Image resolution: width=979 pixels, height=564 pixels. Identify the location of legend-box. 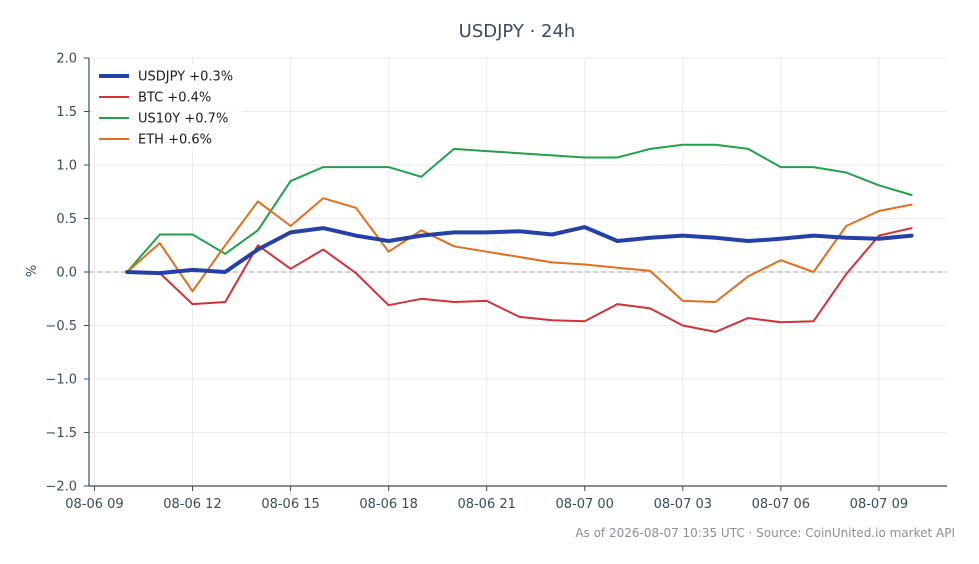
(168, 107).